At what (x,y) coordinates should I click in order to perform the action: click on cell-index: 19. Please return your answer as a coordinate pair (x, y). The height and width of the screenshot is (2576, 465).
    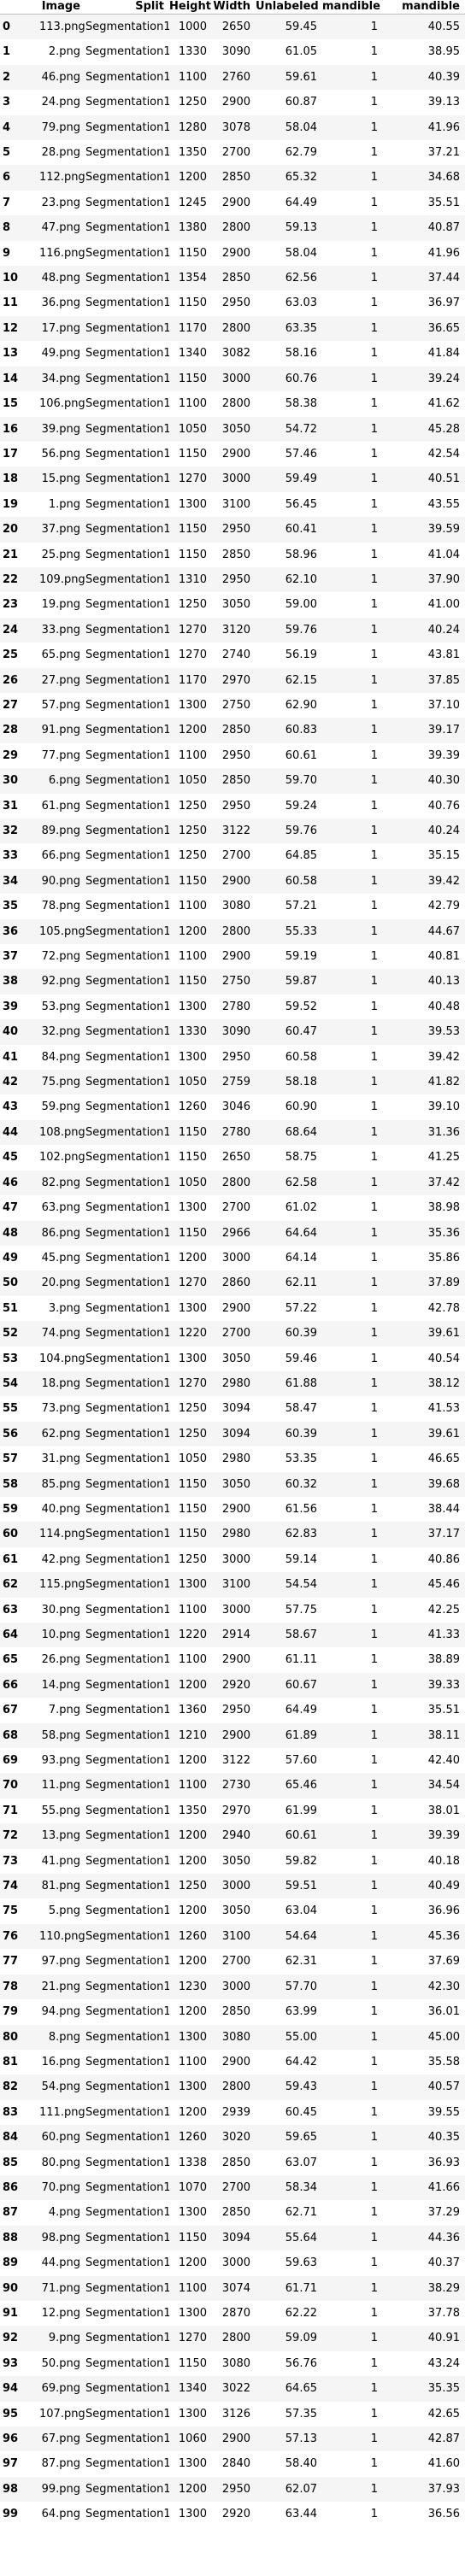
    Looking at the image, I should click on (19, 504).